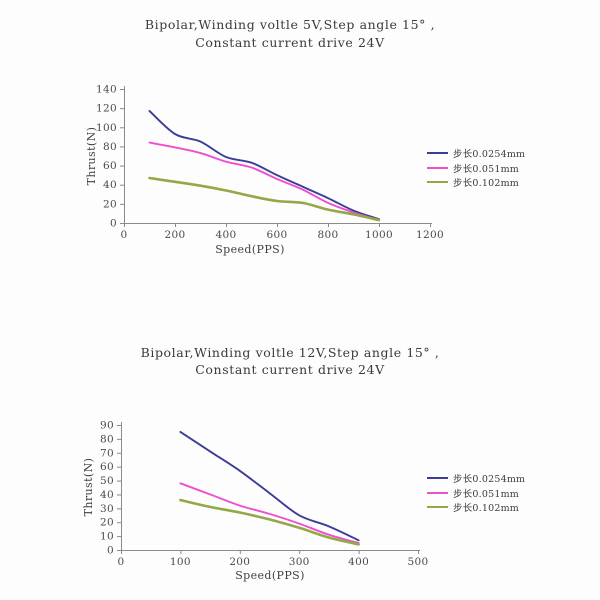 The height and width of the screenshot is (600, 600). What do you see at coordinates (107, 453) in the screenshot?
I see `y-tick-label: 70` at bounding box center [107, 453].